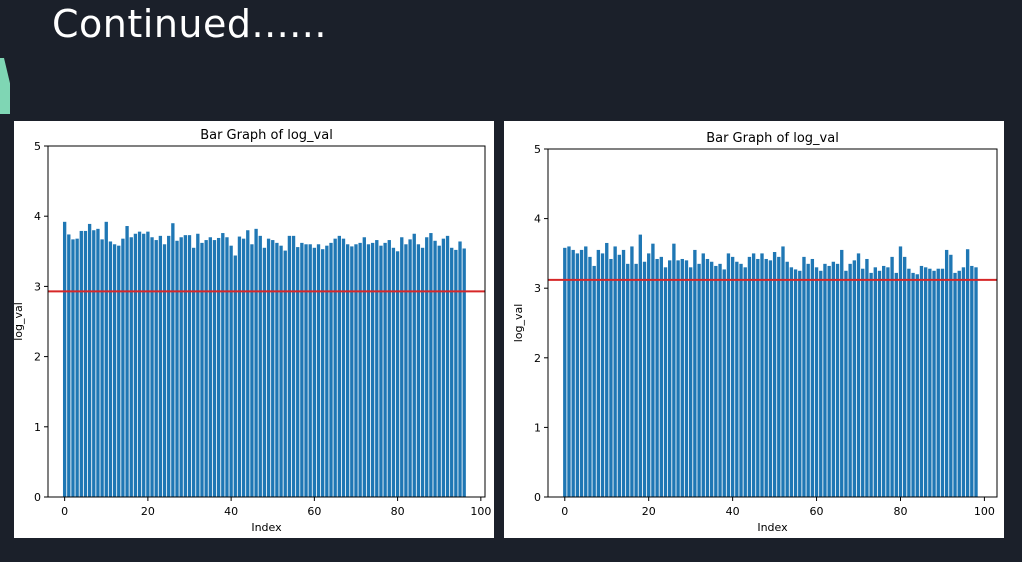 The height and width of the screenshot is (562, 1022). Describe the element at coordinates (537, 427) in the screenshot. I see `y-tick-label: 1` at that location.